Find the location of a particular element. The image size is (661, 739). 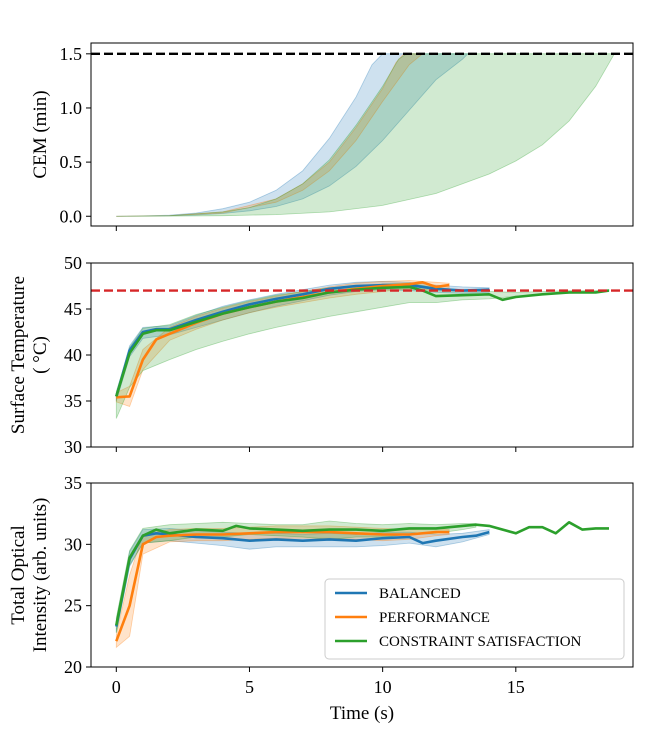

y-tick-label: 1.5 is located at coordinates (71, 54).